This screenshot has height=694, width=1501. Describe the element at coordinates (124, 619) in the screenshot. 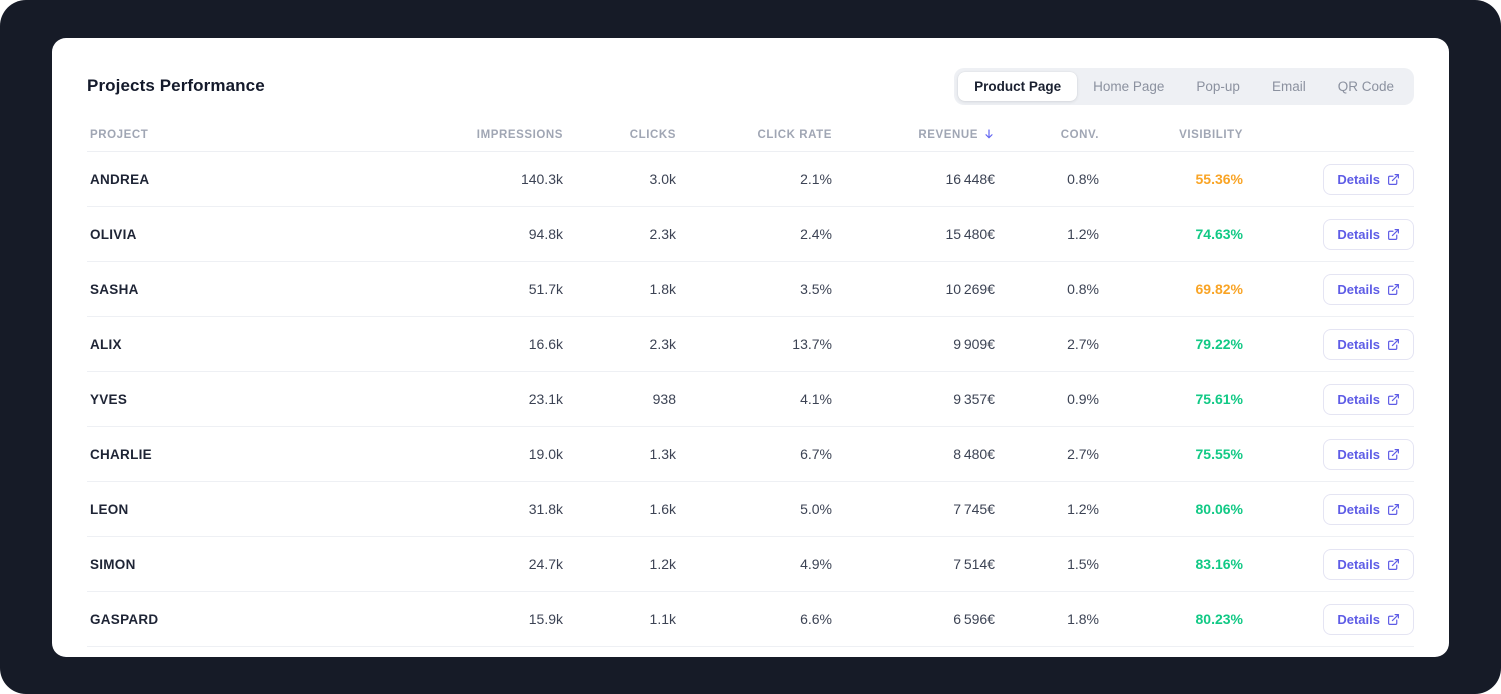

I see `project-name: GASPARD` at that location.